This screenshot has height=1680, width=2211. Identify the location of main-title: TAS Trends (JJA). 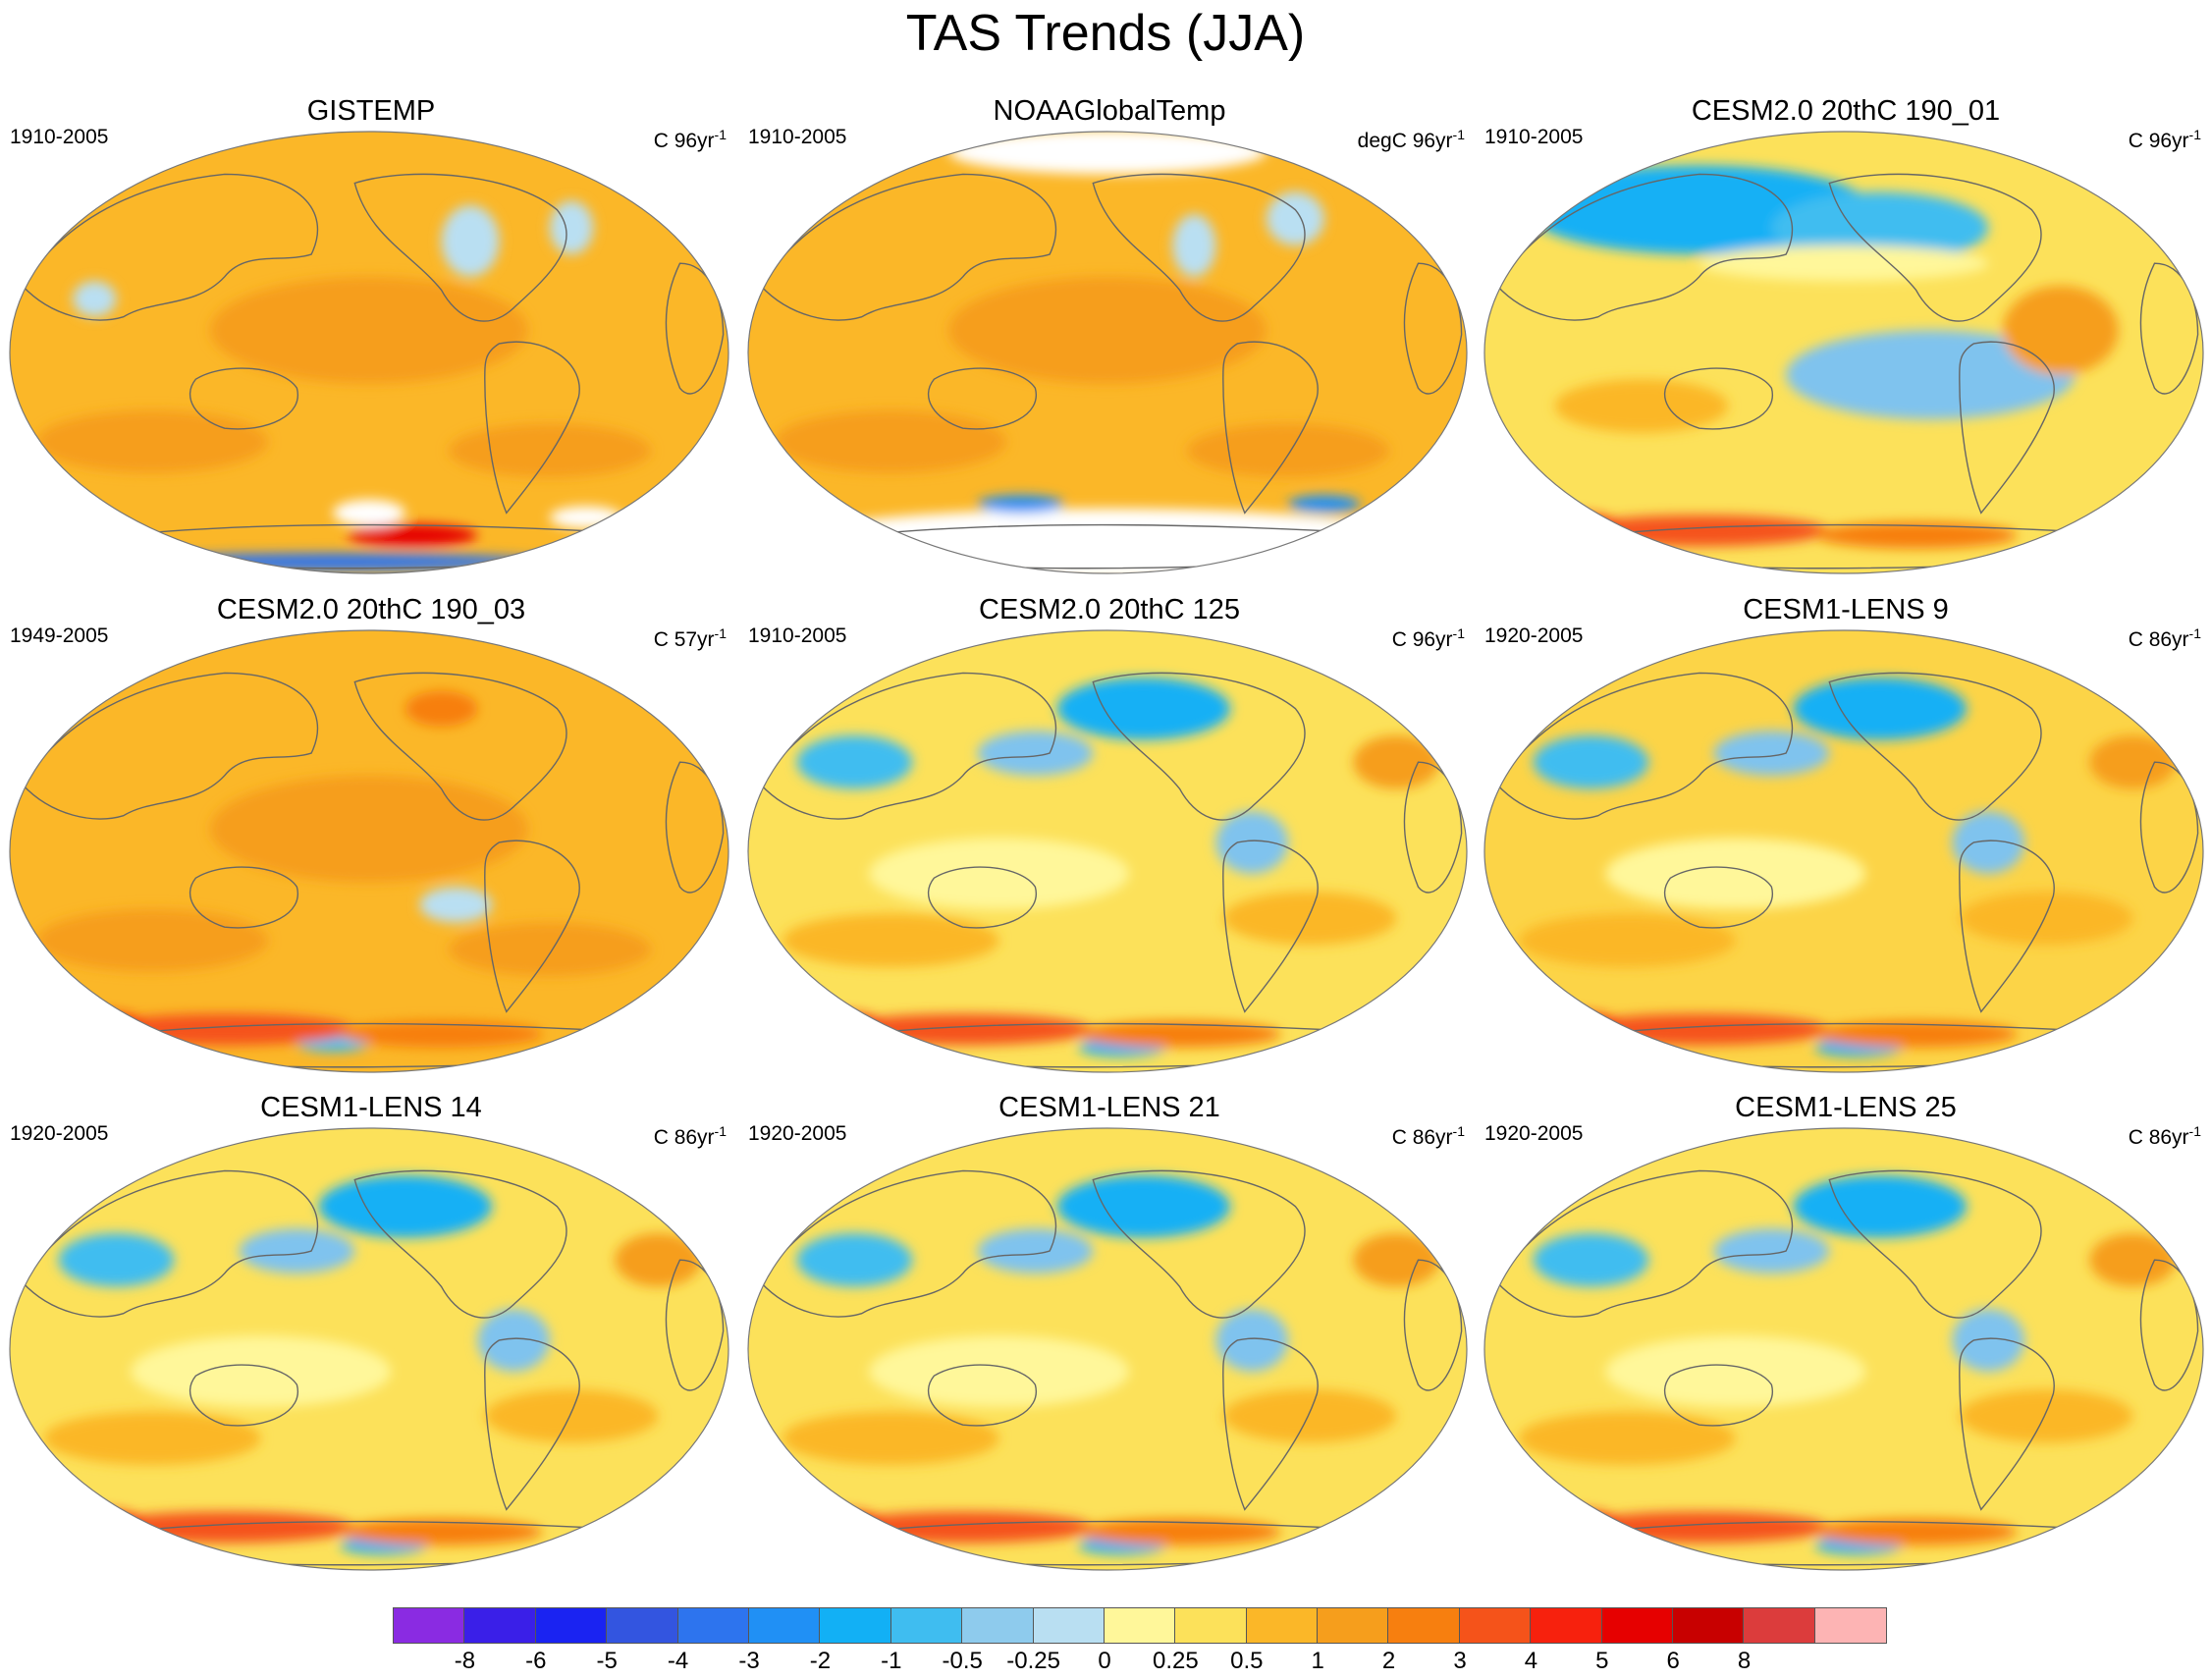
(1105, 33).